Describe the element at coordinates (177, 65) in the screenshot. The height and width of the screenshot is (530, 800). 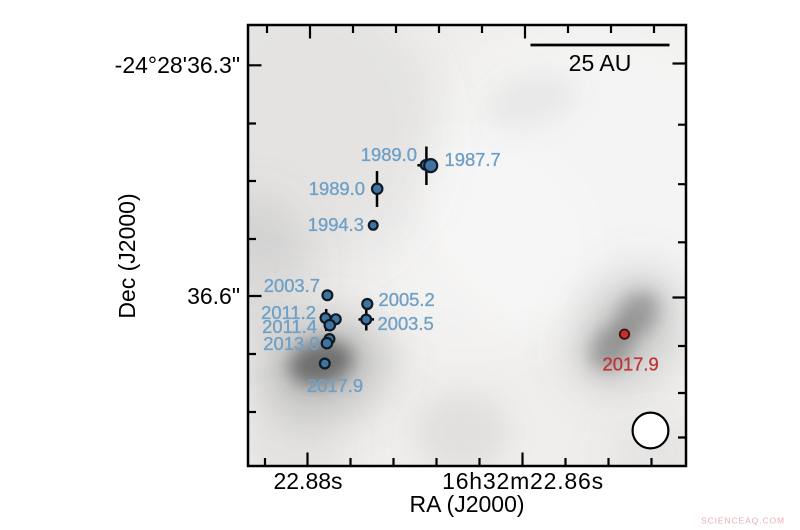
I see `svg-text: -24°28'36.3"` at that location.